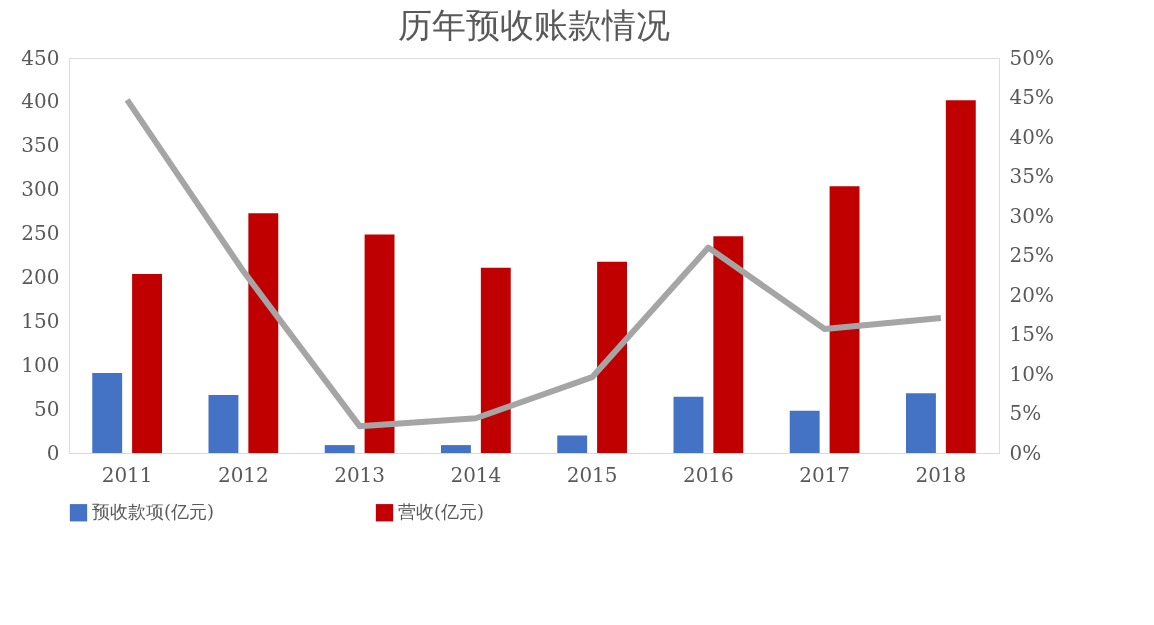 This screenshot has height=625, width=1154. What do you see at coordinates (47, 408) in the screenshot?
I see `y-tick-label: 50` at bounding box center [47, 408].